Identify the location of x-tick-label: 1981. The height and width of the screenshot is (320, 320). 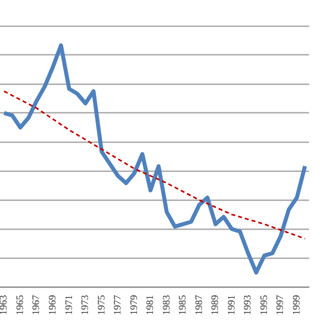
(150, 305).